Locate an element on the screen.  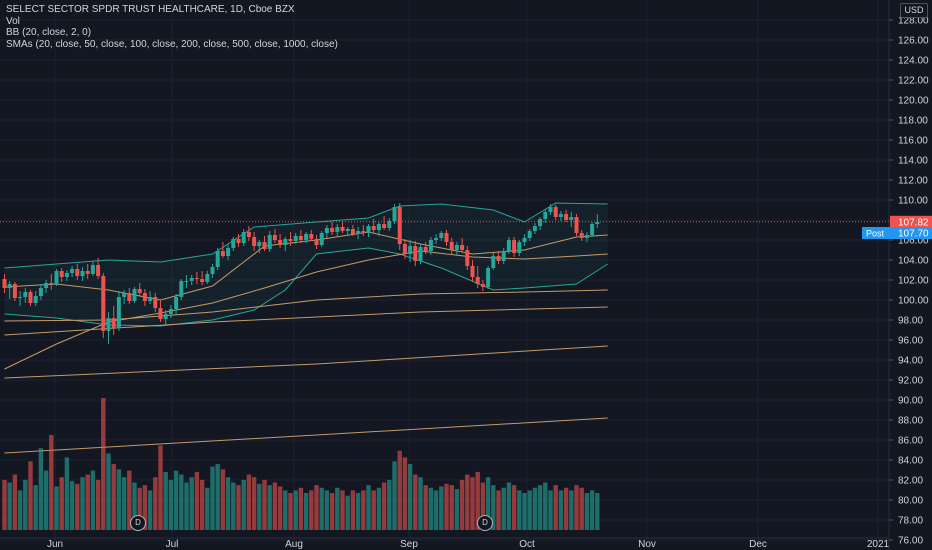
currency-button: USD is located at coordinates (914, 10).